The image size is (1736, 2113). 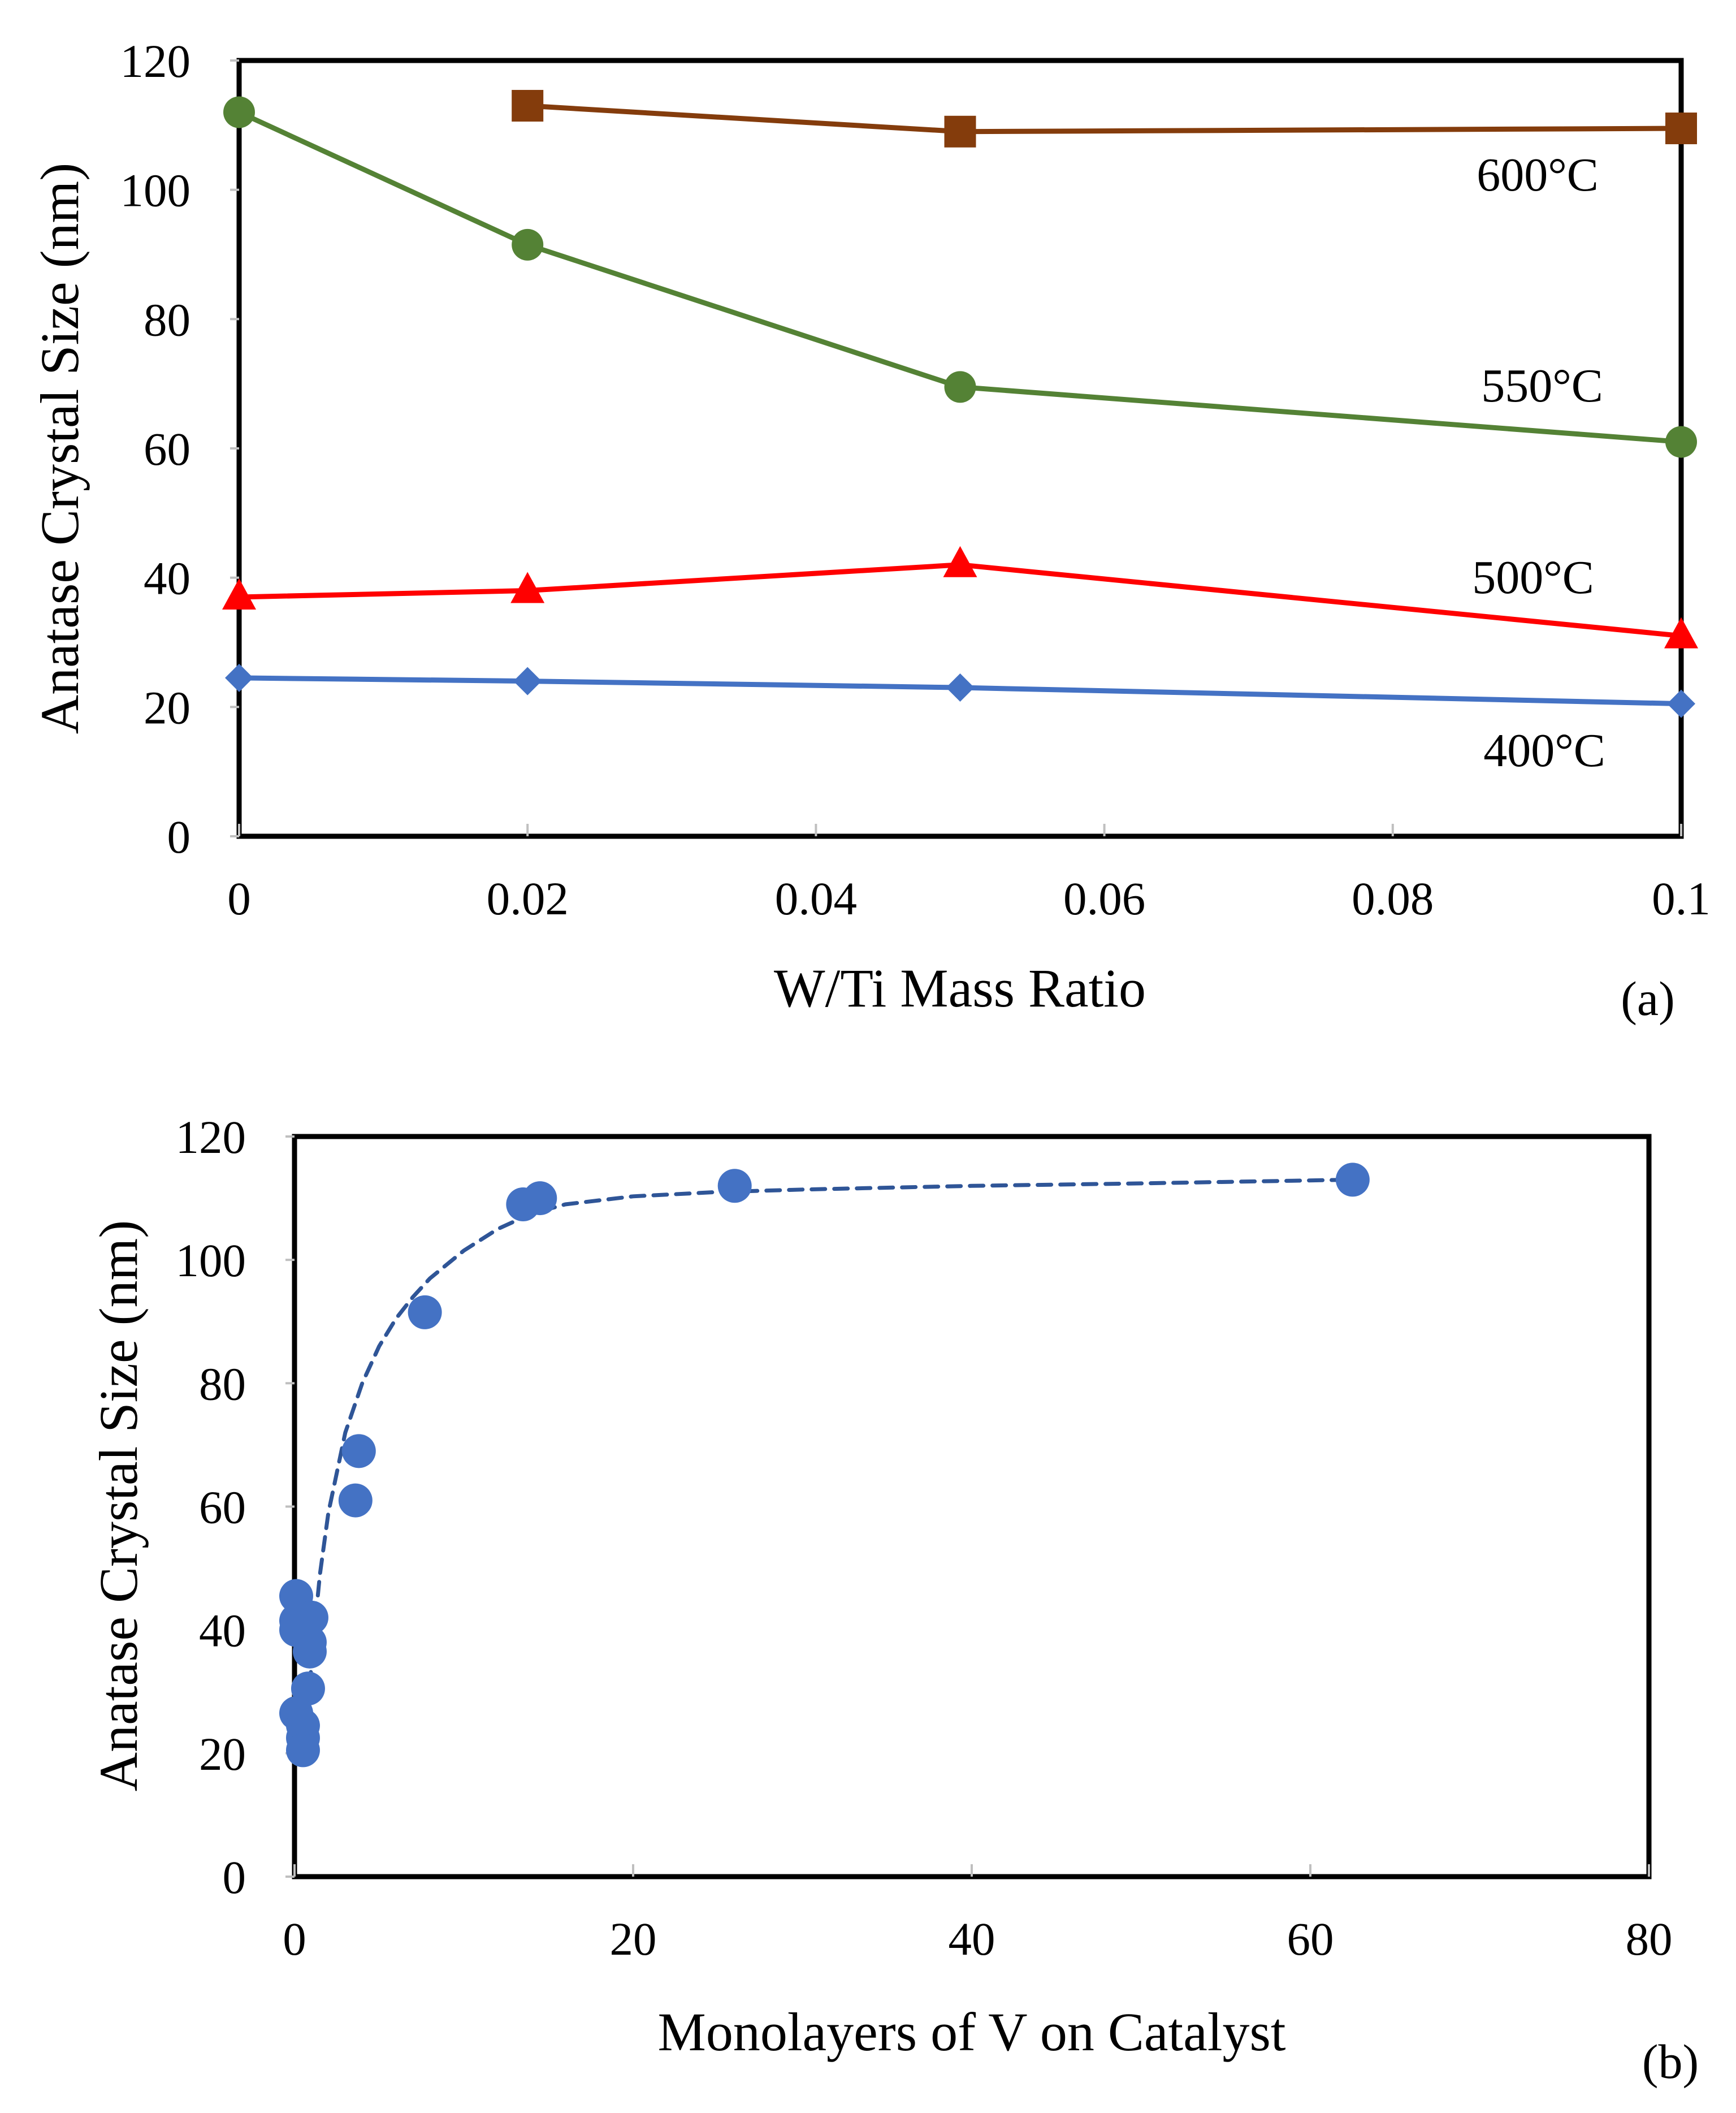 What do you see at coordinates (167, 449) in the screenshot?
I see `chart-a-y-tick-label: 60` at bounding box center [167, 449].